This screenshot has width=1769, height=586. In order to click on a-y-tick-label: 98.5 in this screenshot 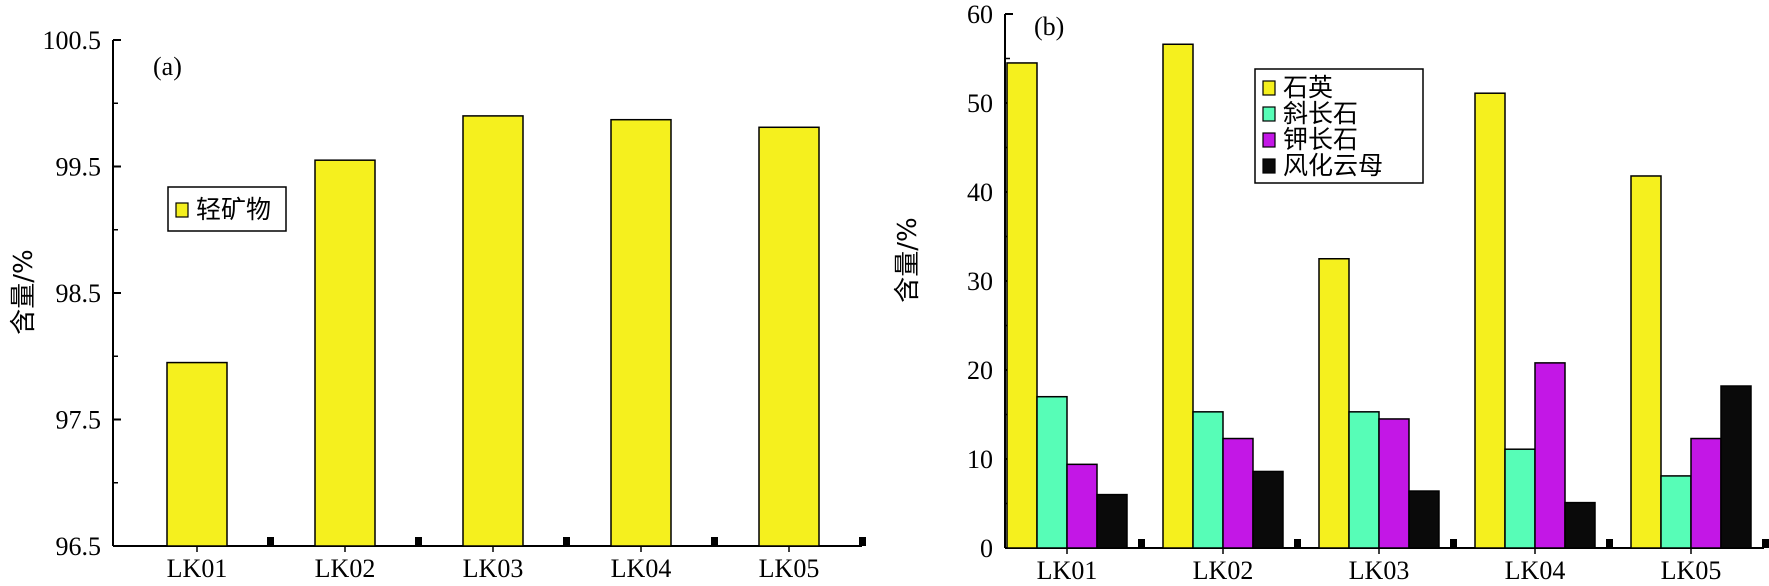, I will do `click(79, 293)`.